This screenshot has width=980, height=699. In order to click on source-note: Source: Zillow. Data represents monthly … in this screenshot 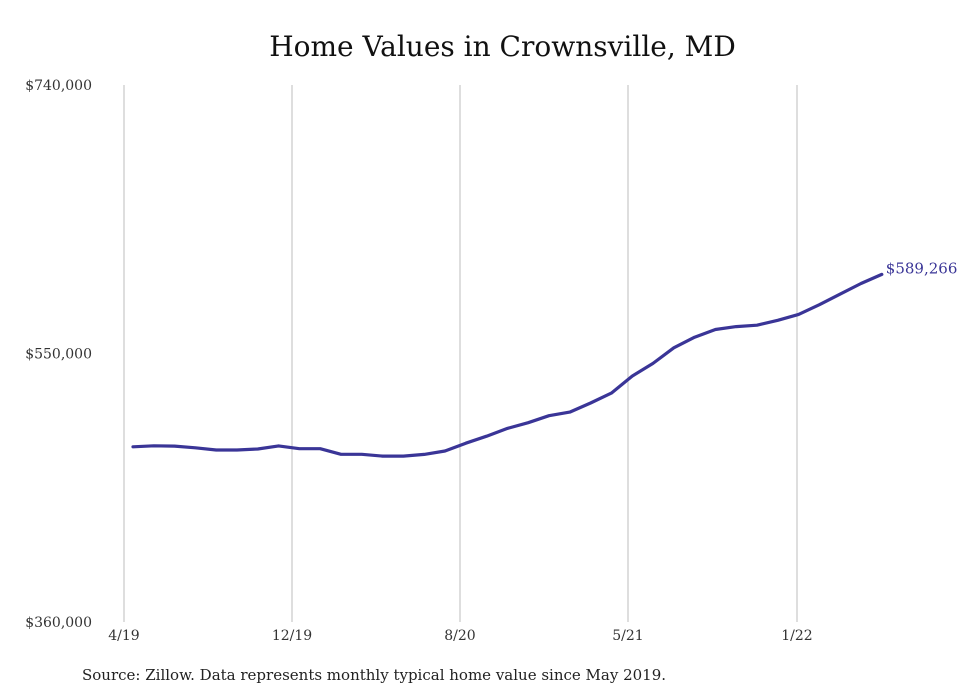, I will do `click(374, 675)`.